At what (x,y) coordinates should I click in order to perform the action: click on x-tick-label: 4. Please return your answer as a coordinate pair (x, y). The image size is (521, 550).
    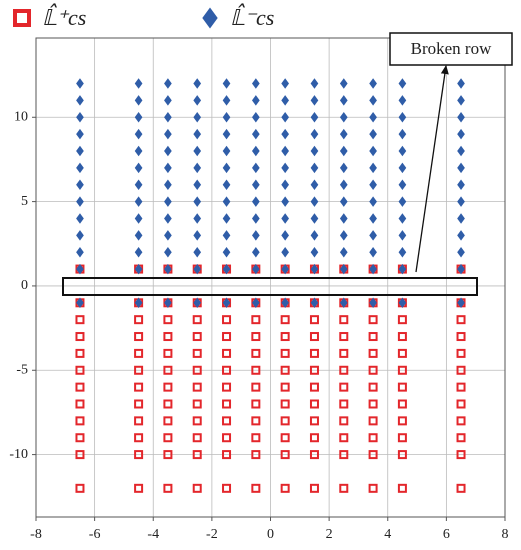
    Looking at the image, I should click on (387, 534).